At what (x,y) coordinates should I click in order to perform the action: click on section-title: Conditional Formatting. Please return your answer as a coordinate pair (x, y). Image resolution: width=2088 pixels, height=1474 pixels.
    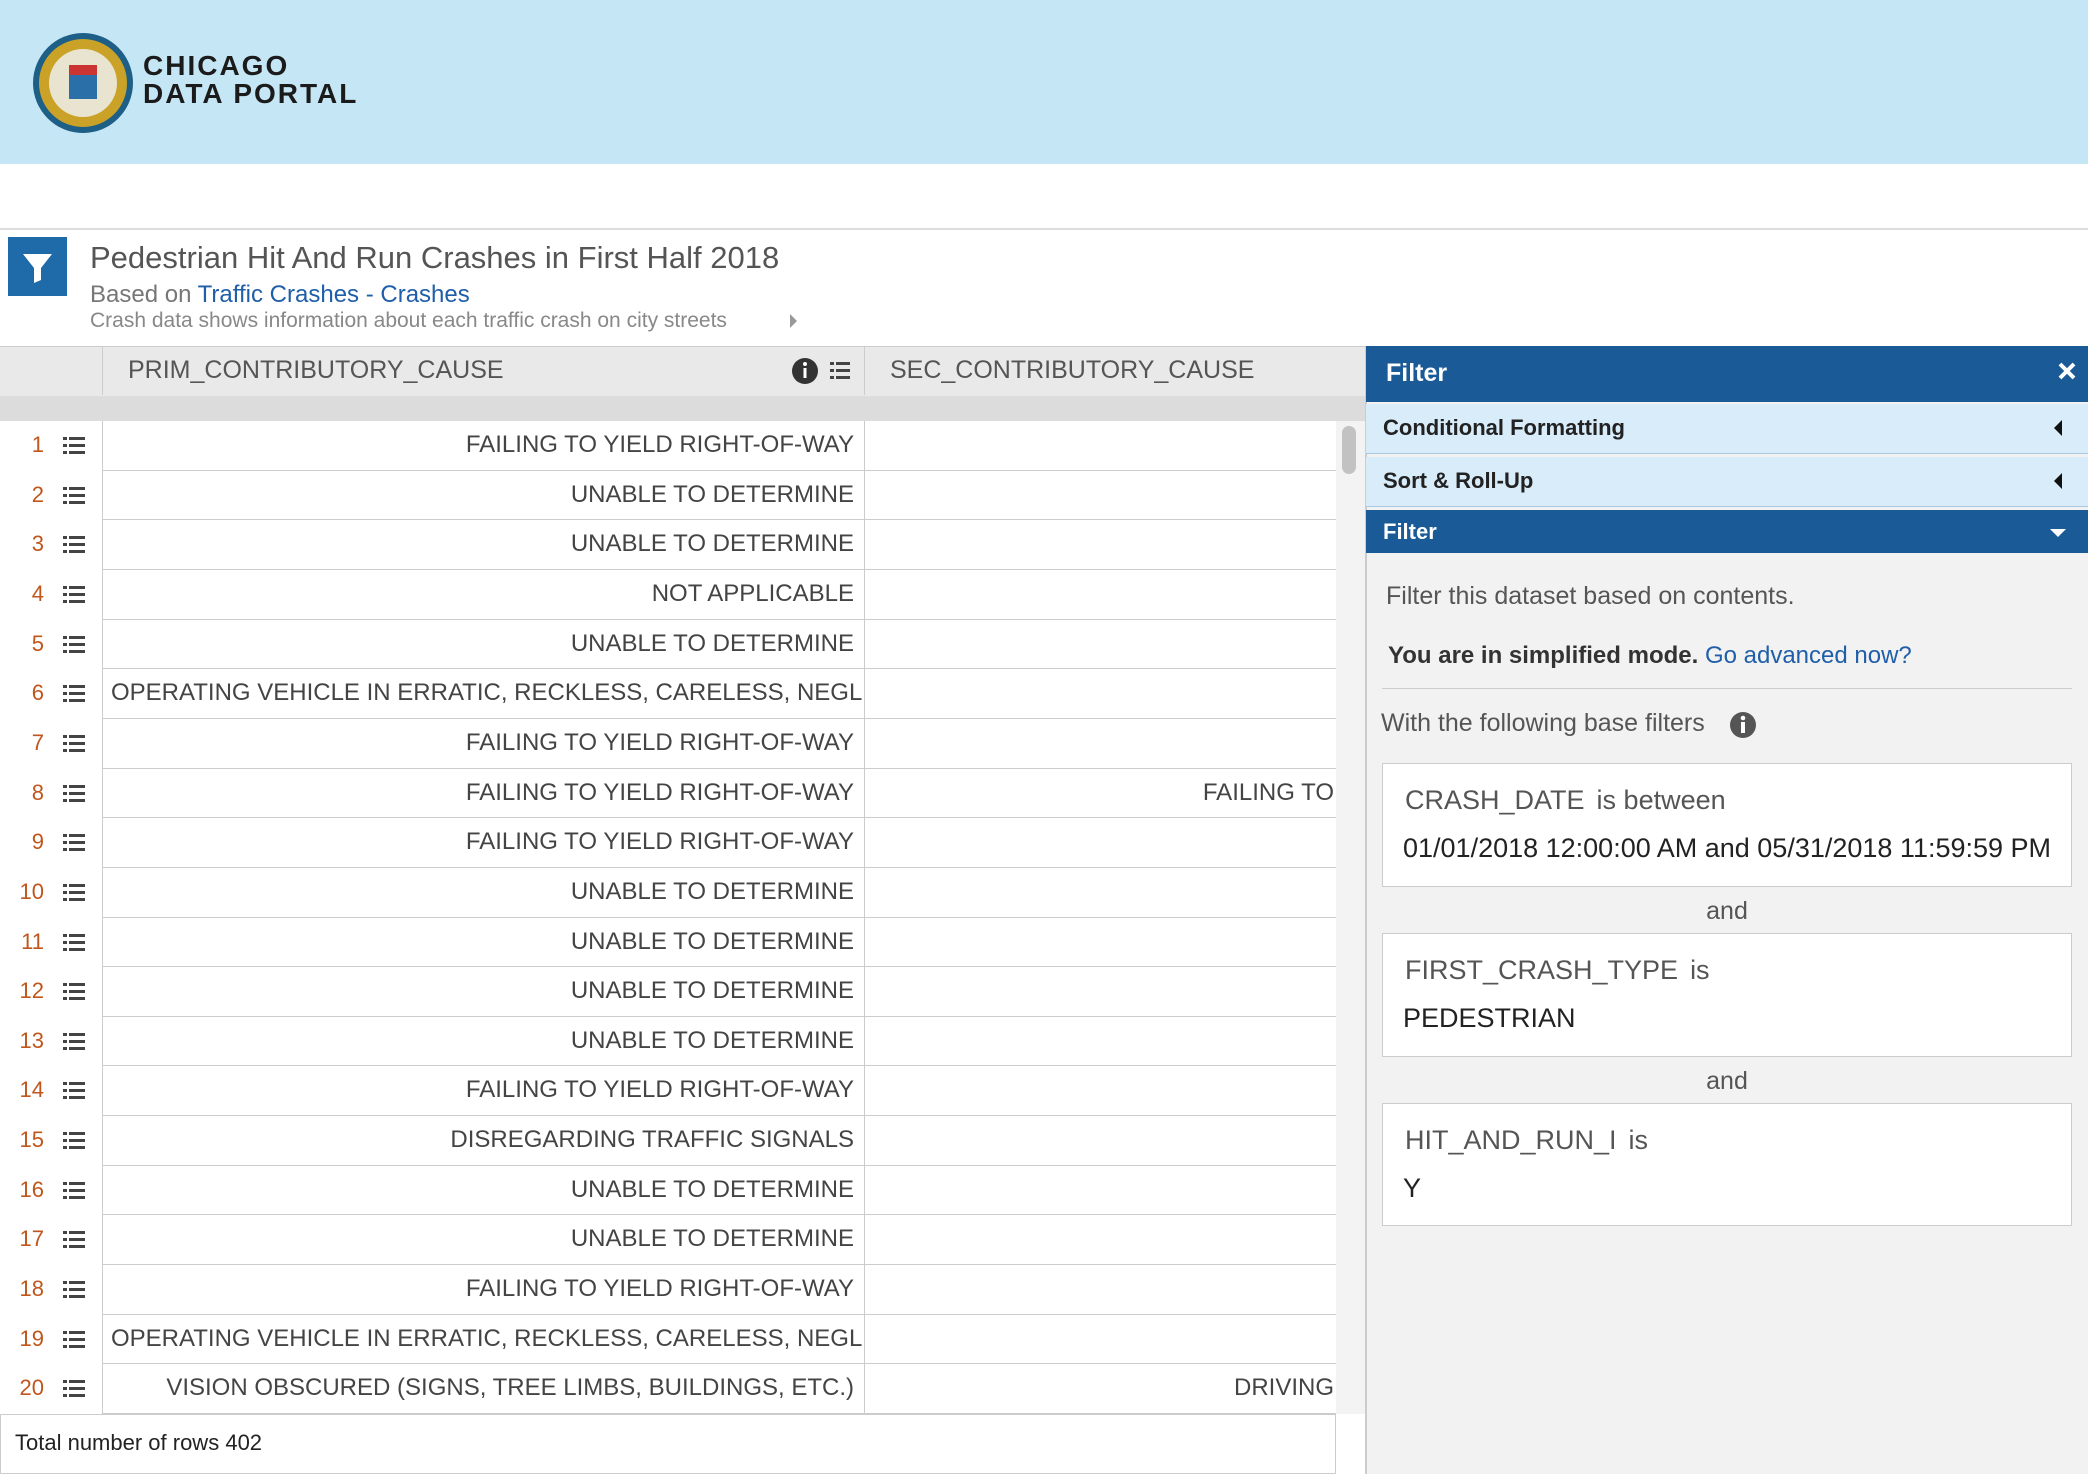
    Looking at the image, I should click on (1504, 427).